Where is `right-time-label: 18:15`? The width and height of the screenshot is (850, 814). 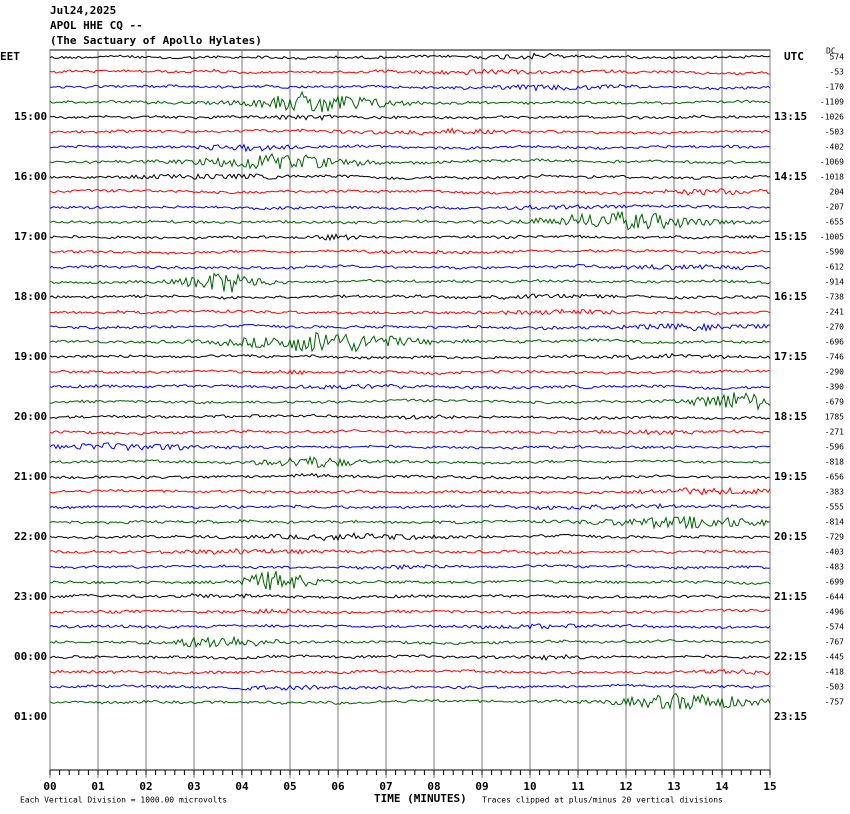
right-time-label: 18:15 is located at coordinates (790, 416).